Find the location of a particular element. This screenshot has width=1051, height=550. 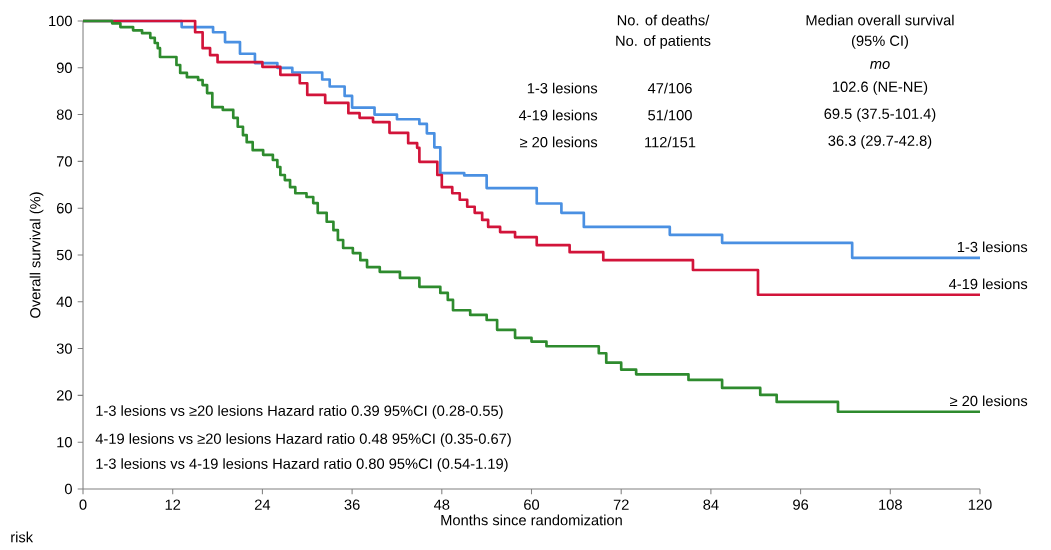

annotation: 69.5 (37.5-101.4) is located at coordinates (880, 115).